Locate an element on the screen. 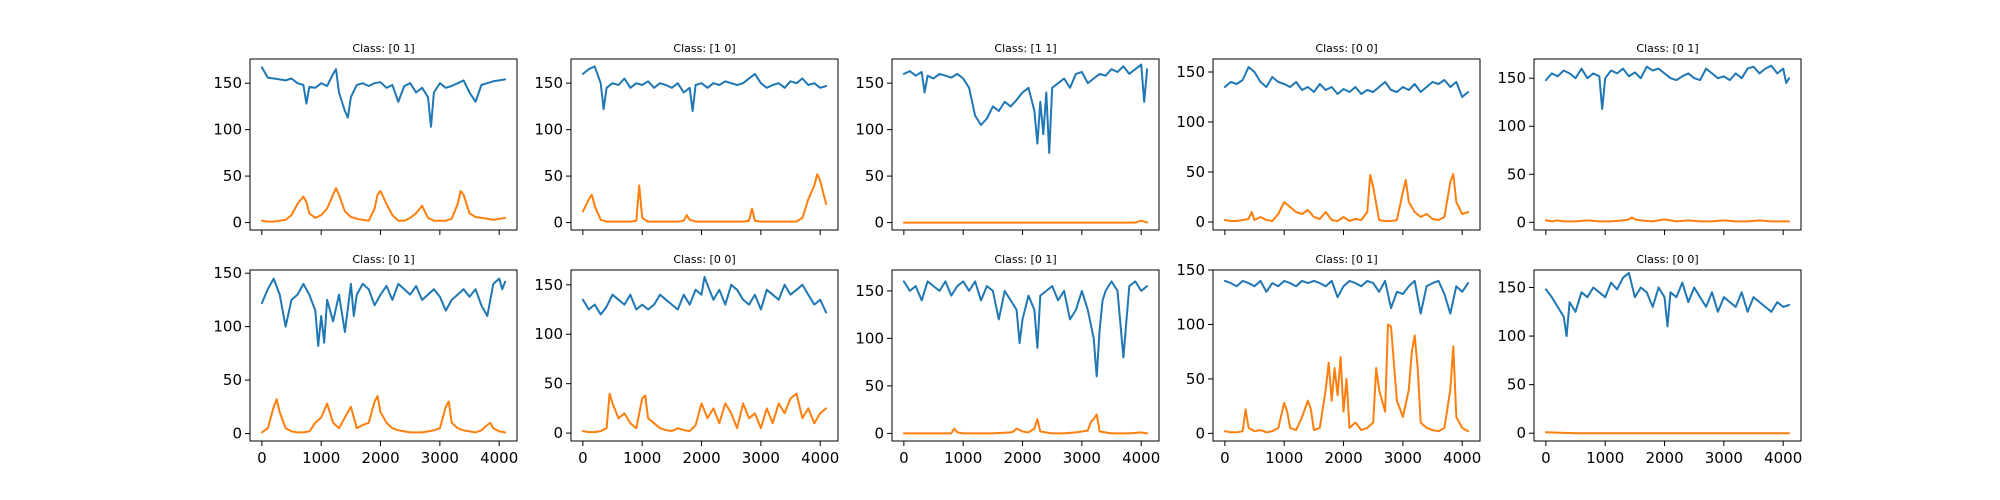 Image resolution: width=2000 pixels, height=500 pixels. subplot-4: 0 50 100 150 Class: [0 0] is located at coordinates (1328, 138).